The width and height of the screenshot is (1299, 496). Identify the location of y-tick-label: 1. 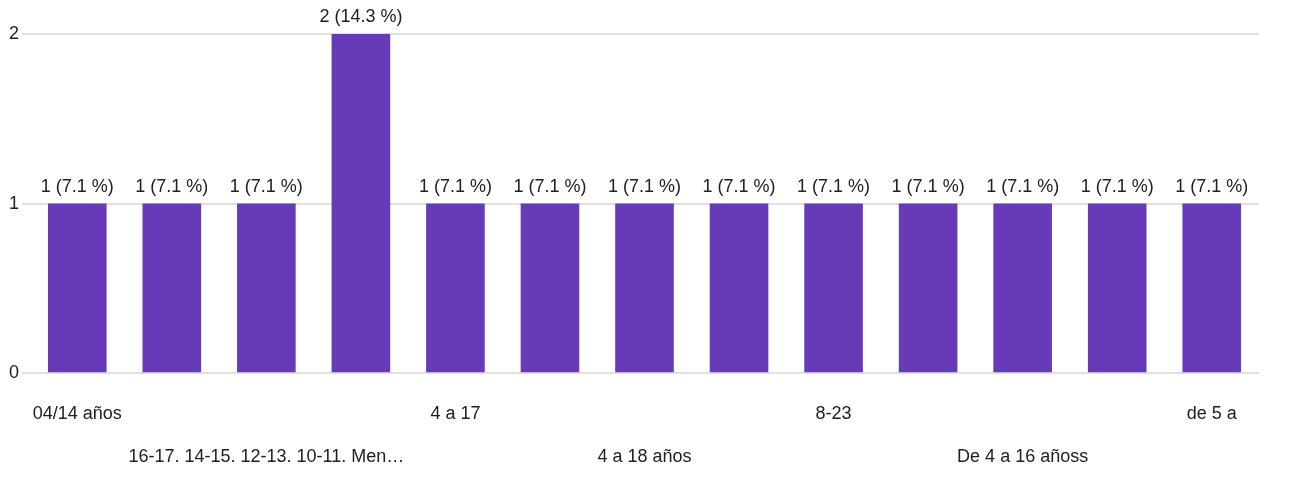
(14, 202).